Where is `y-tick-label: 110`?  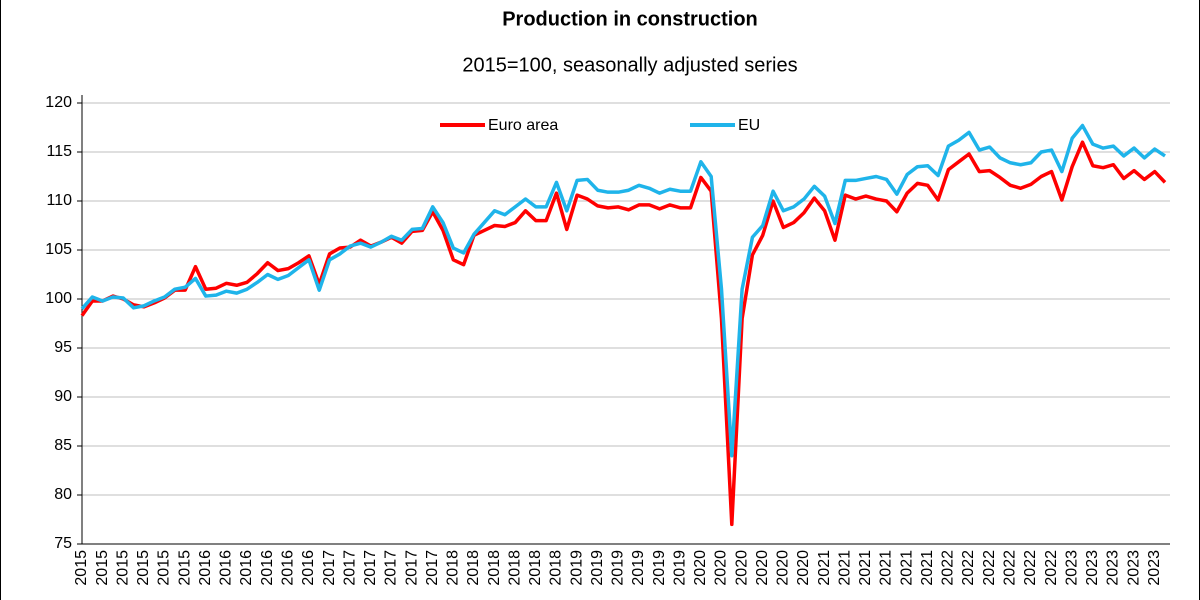 y-tick-label: 110 is located at coordinates (59, 200).